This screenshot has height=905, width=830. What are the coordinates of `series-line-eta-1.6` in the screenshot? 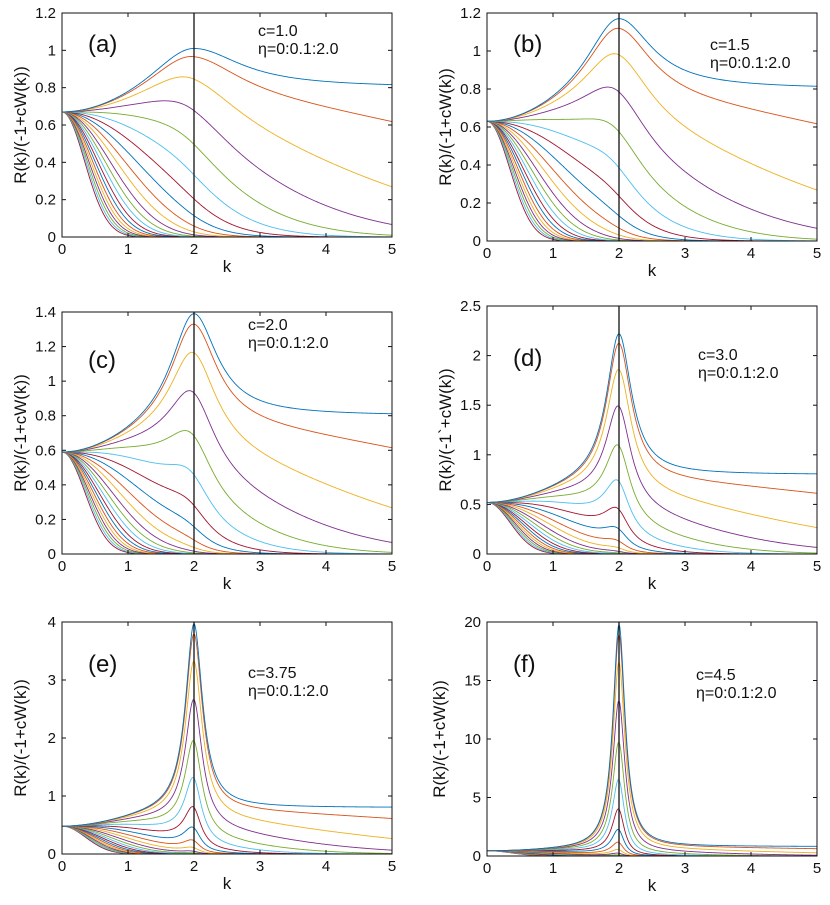 It's located at (652, 180).